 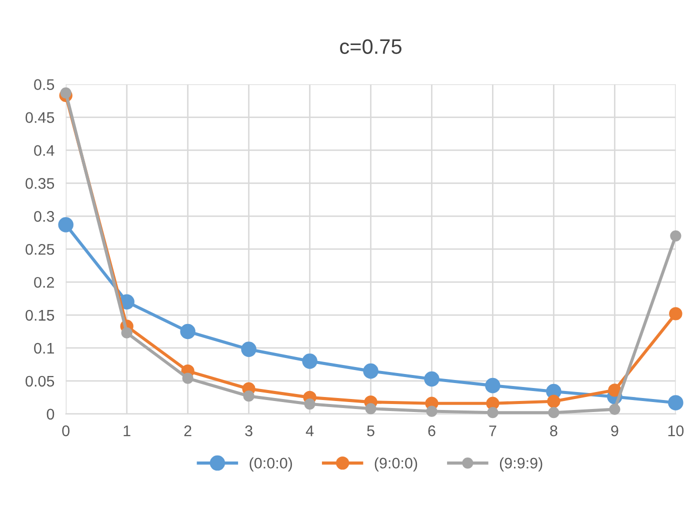 What do you see at coordinates (127, 431) in the screenshot?
I see `x-tick-label: 1` at bounding box center [127, 431].